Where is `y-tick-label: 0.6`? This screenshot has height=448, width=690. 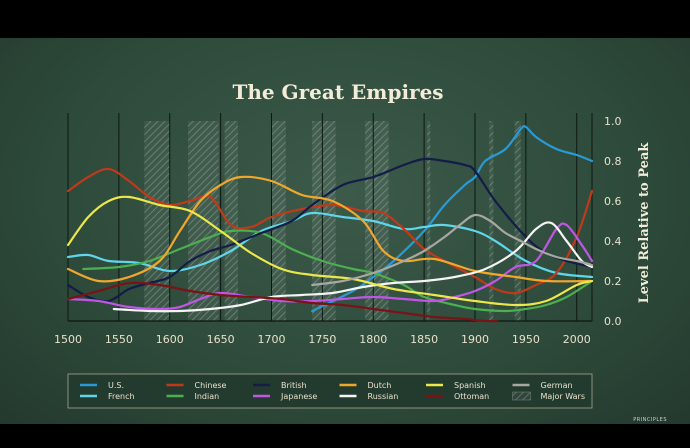 y-tick-label: 0.6 is located at coordinates (613, 201).